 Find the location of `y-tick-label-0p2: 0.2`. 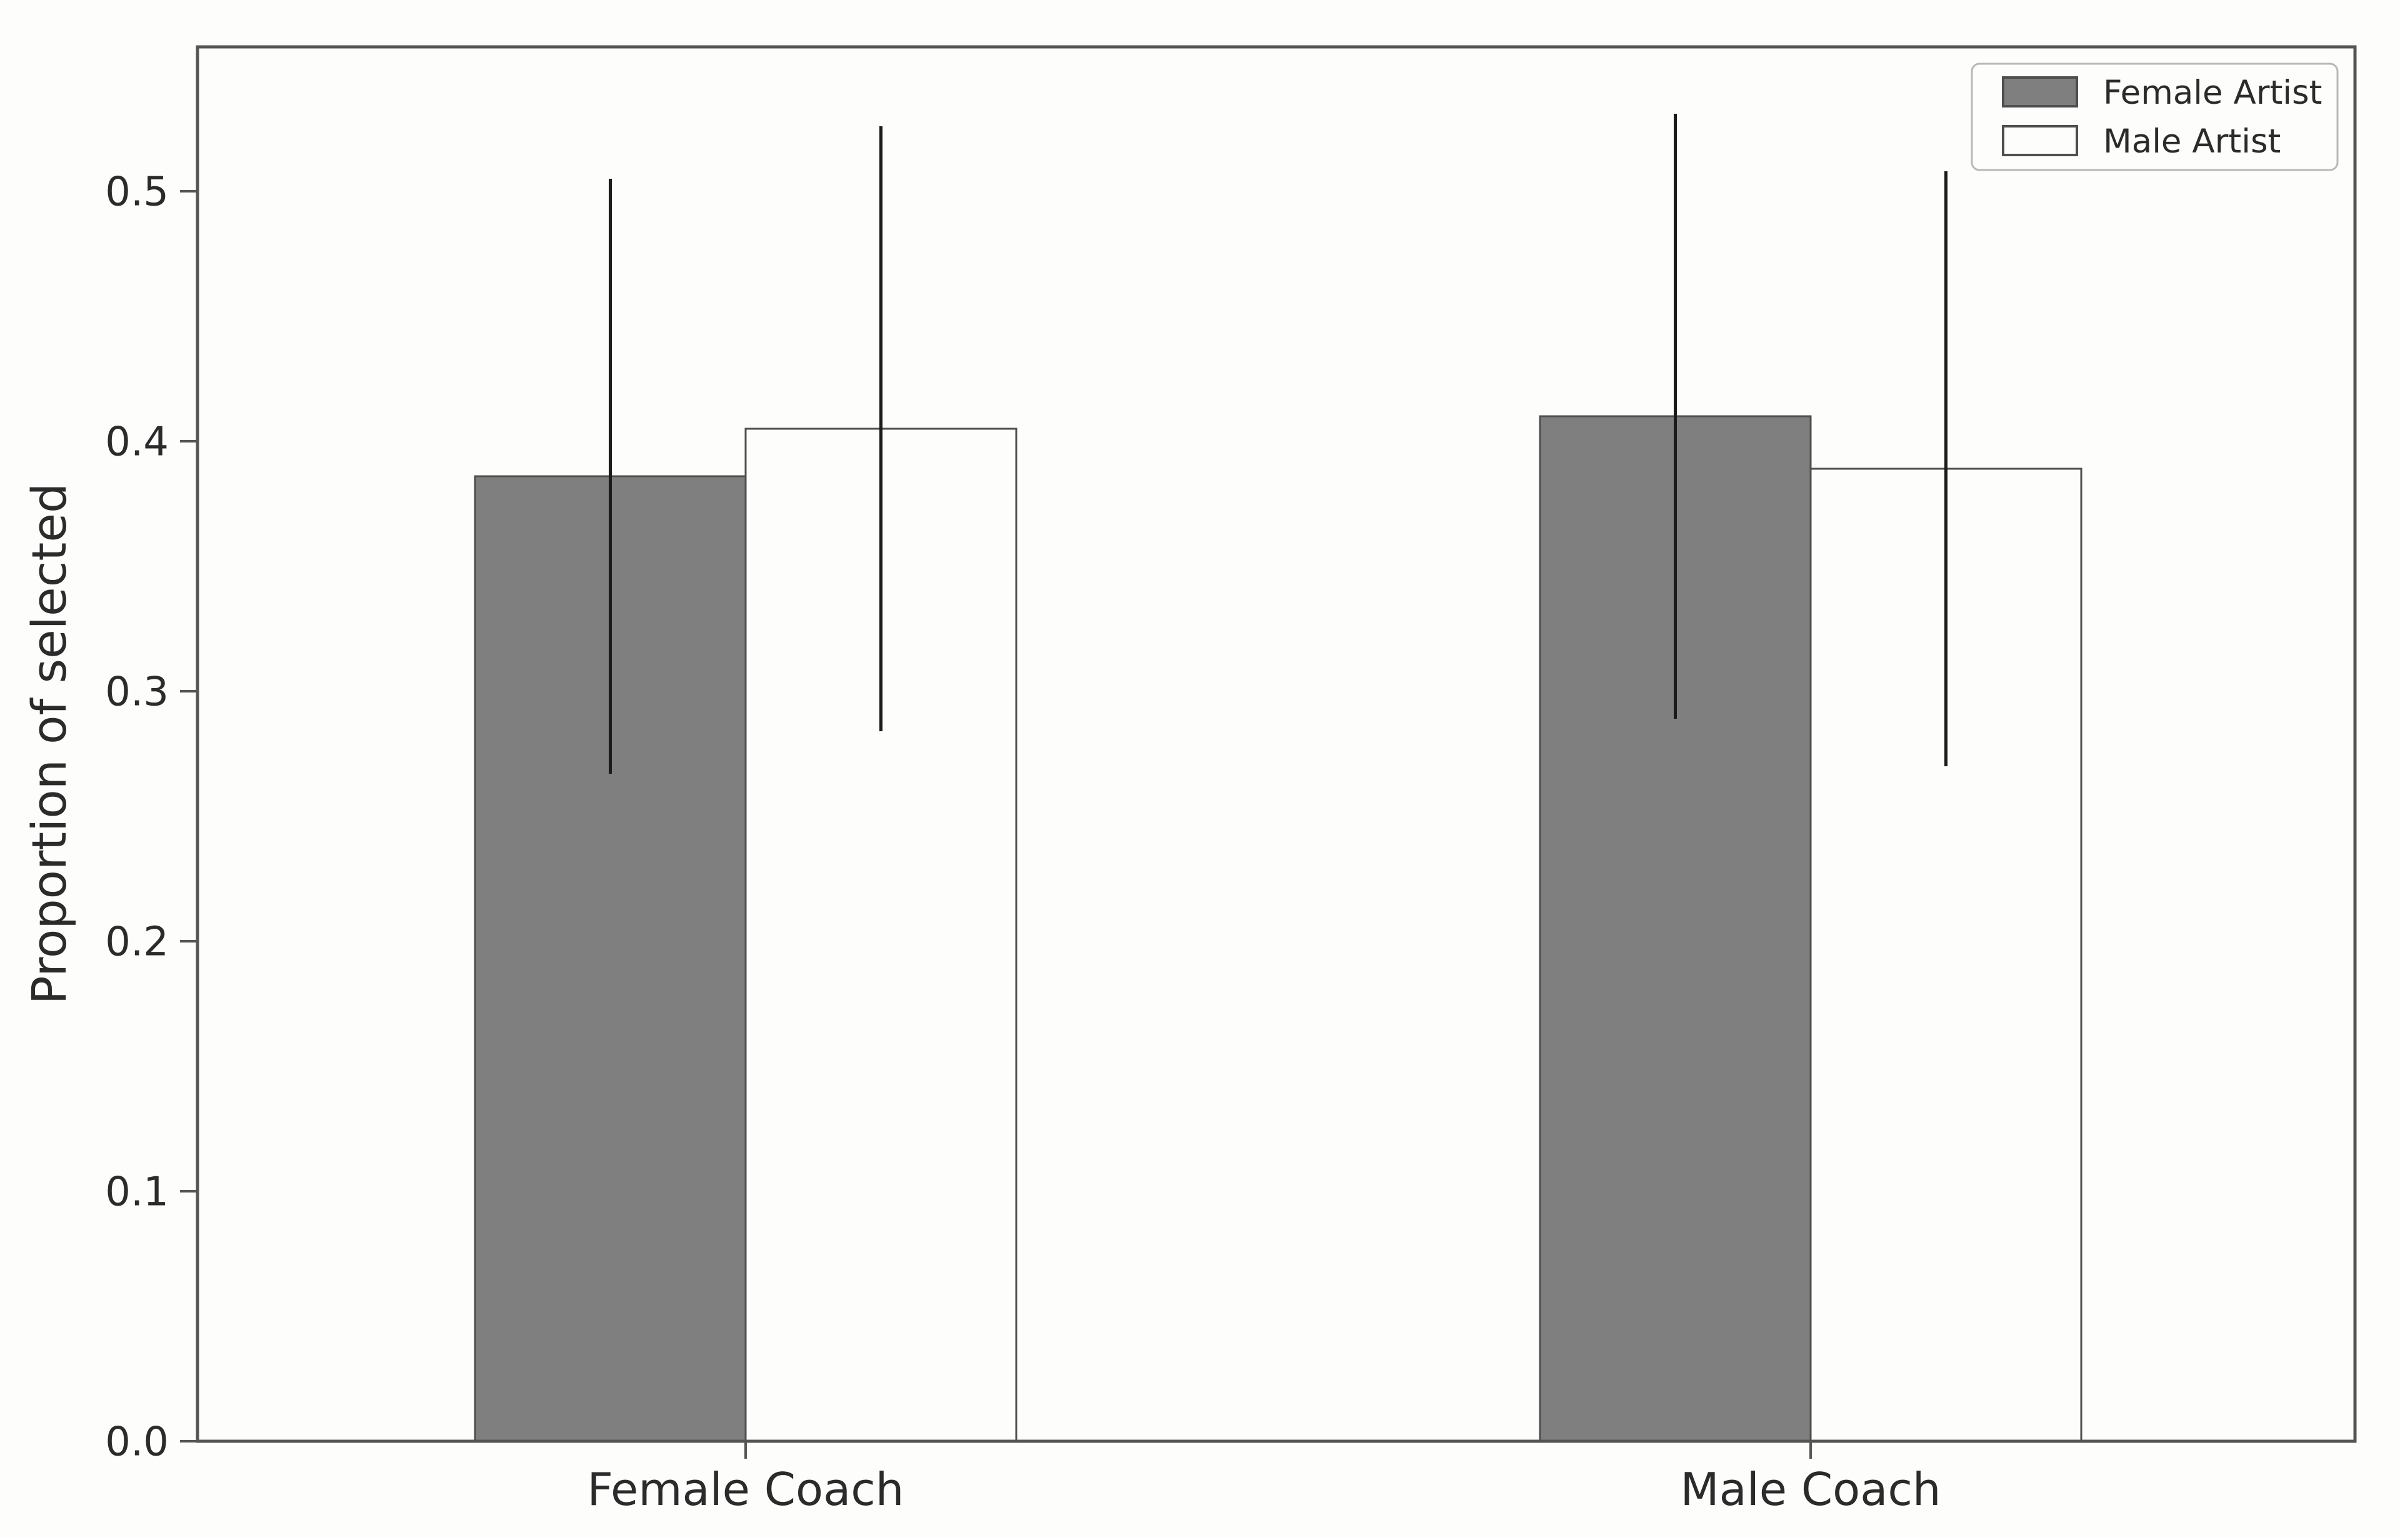

y-tick-label-0p2: 0.2 is located at coordinates (137, 942).